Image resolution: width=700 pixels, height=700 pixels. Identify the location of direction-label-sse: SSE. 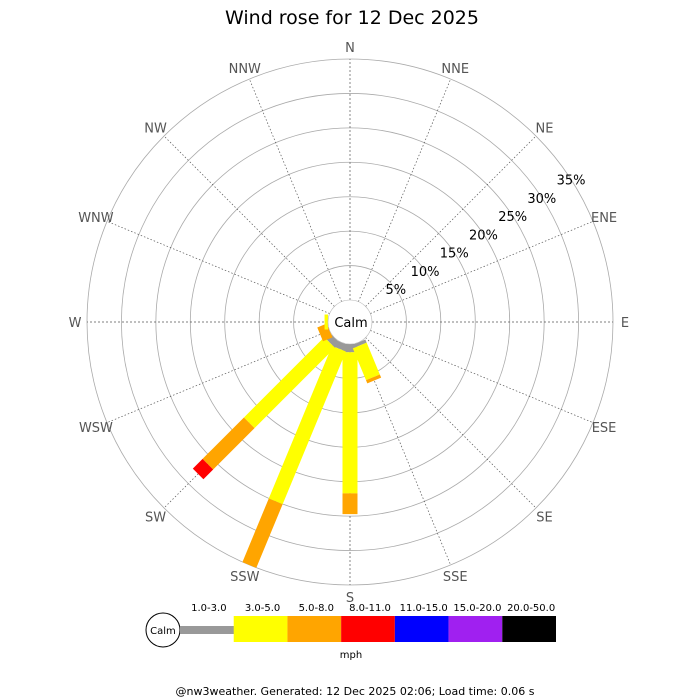
(455, 577).